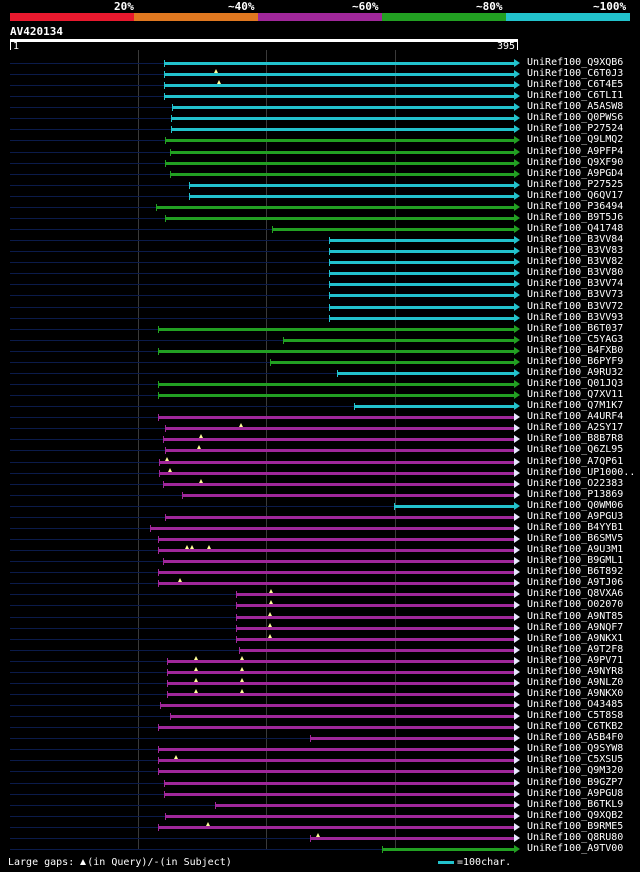 This screenshot has height=872, width=640. Describe the element at coordinates (320, 539) in the screenshot. I see `hit-row: UniRef100_B6SMV5` at that location.